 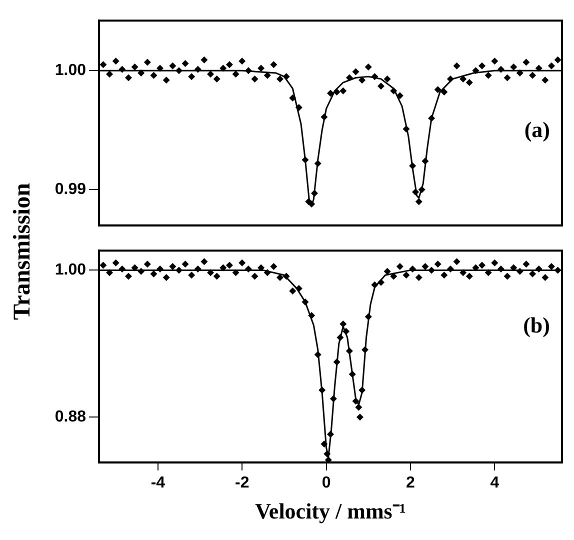 What do you see at coordinates (23, 252) in the screenshot?
I see `y-axis-title: Transmission` at bounding box center [23, 252].